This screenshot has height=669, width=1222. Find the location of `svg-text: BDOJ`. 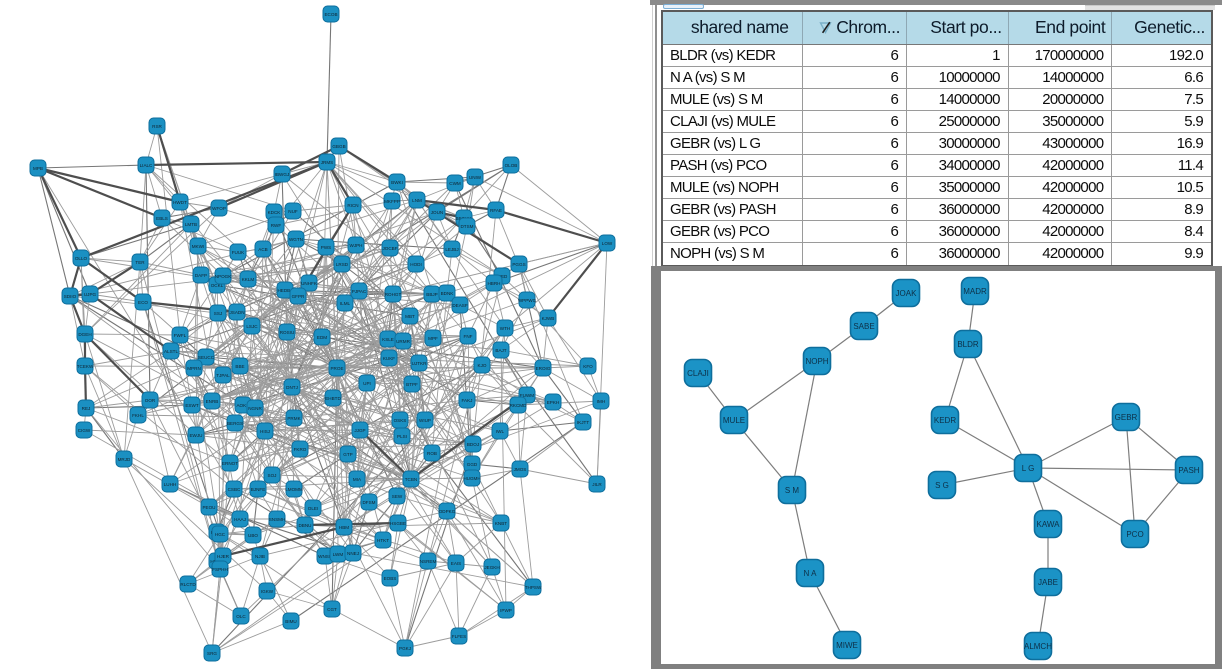

svg-text: BDOJ is located at coordinates (473, 444).